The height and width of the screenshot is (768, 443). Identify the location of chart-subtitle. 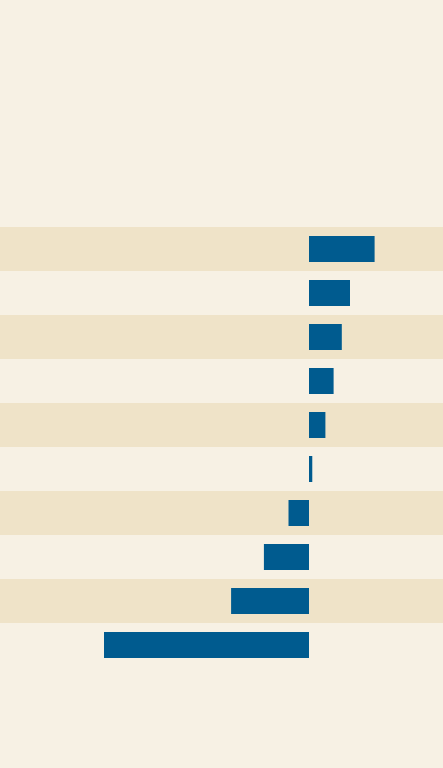
(223, 132).